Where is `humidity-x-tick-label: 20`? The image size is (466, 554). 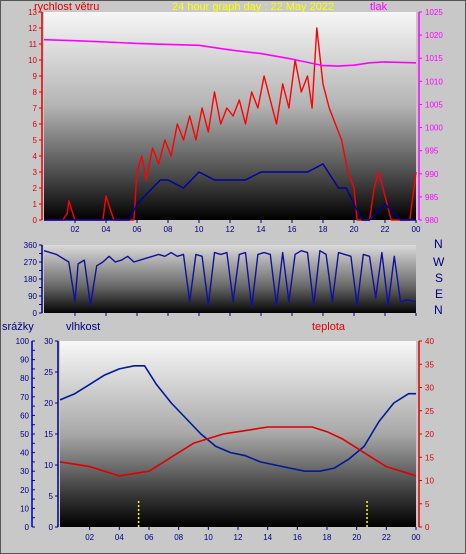 humidity-x-tick-label: 20 is located at coordinates (356, 537).